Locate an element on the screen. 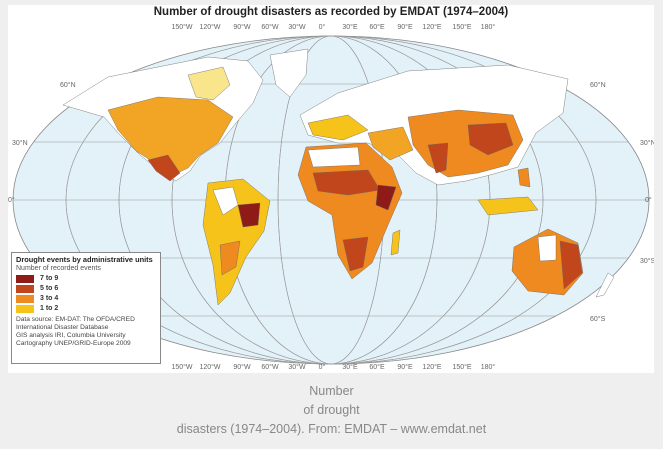  legend-label: 5 to 6 is located at coordinates (49, 288).